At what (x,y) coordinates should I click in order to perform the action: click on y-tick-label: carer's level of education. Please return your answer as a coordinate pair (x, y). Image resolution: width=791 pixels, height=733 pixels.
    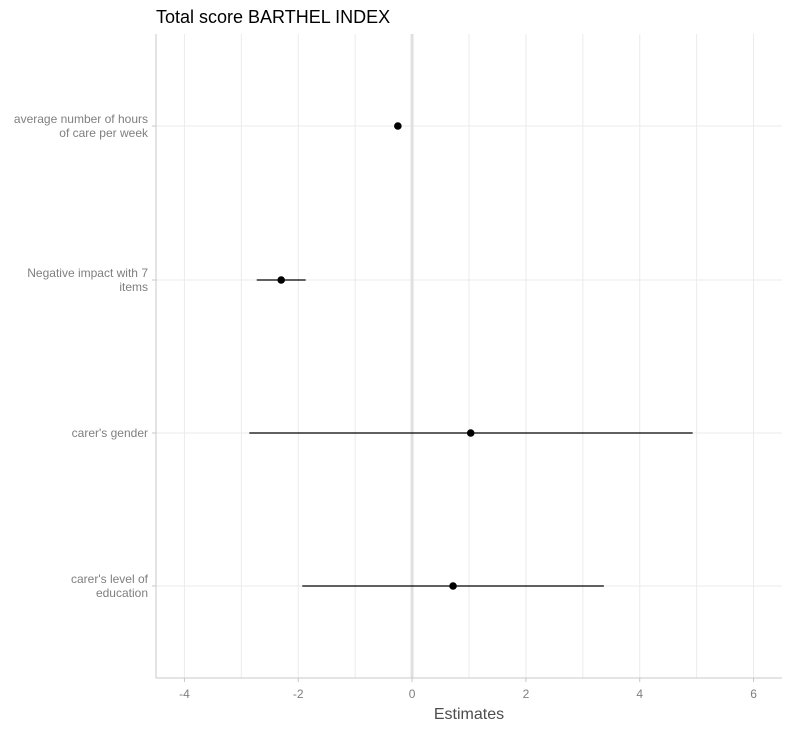
    Looking at the image, I should click on (110, 586).